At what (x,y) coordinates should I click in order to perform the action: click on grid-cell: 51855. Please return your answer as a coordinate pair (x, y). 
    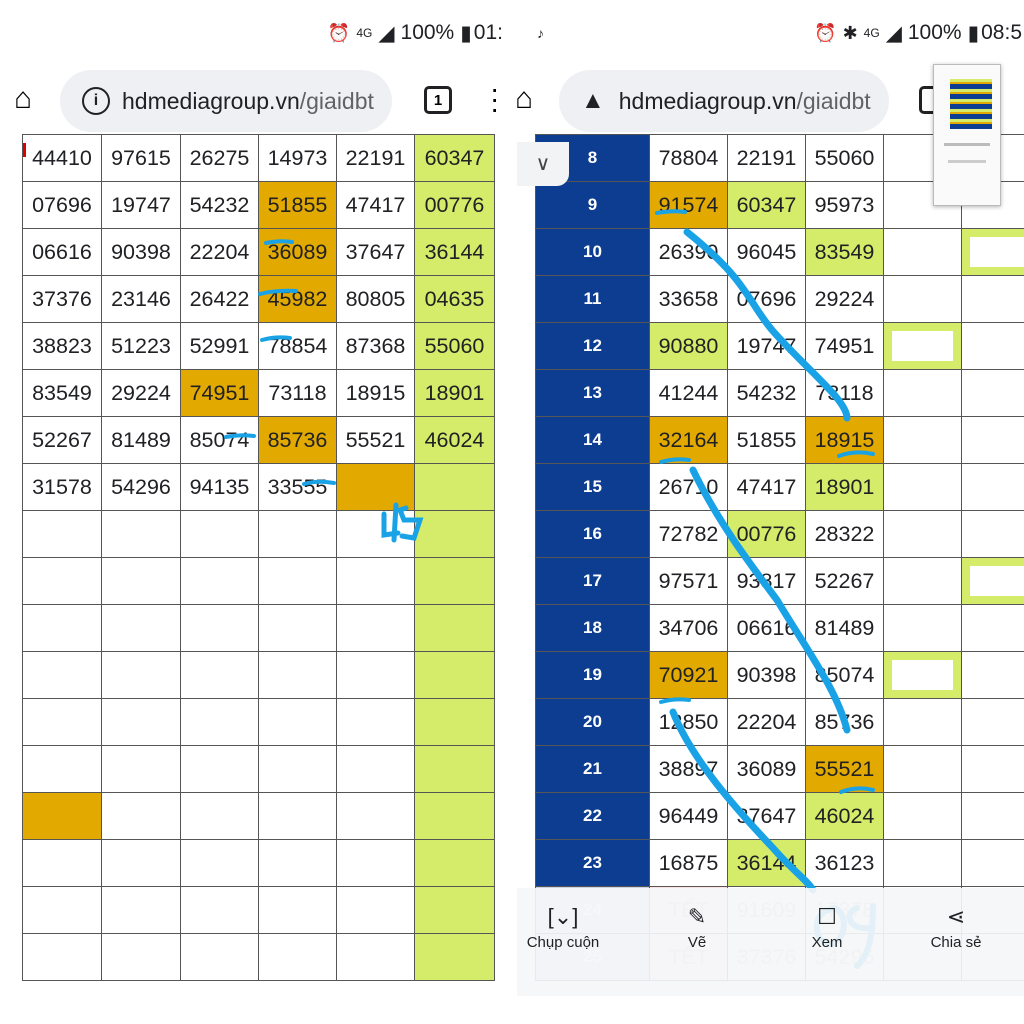
    Looking at the image, I should click on (297, 205).